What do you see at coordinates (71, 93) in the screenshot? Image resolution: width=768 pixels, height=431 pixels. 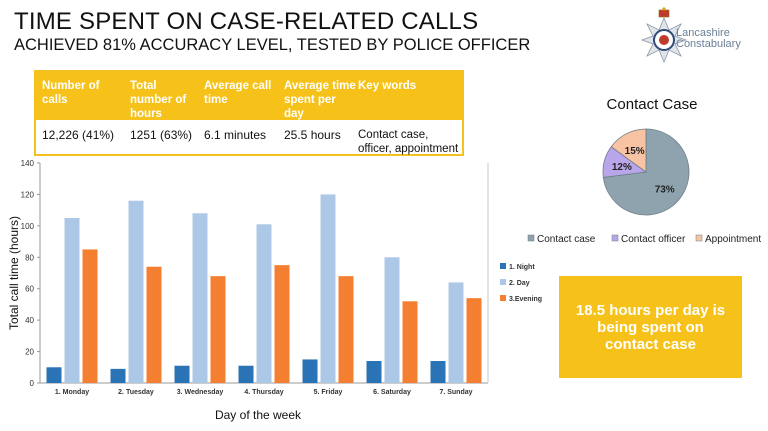 I see `stats-header-calls: Number of calls` at bounding box center [71, 93].